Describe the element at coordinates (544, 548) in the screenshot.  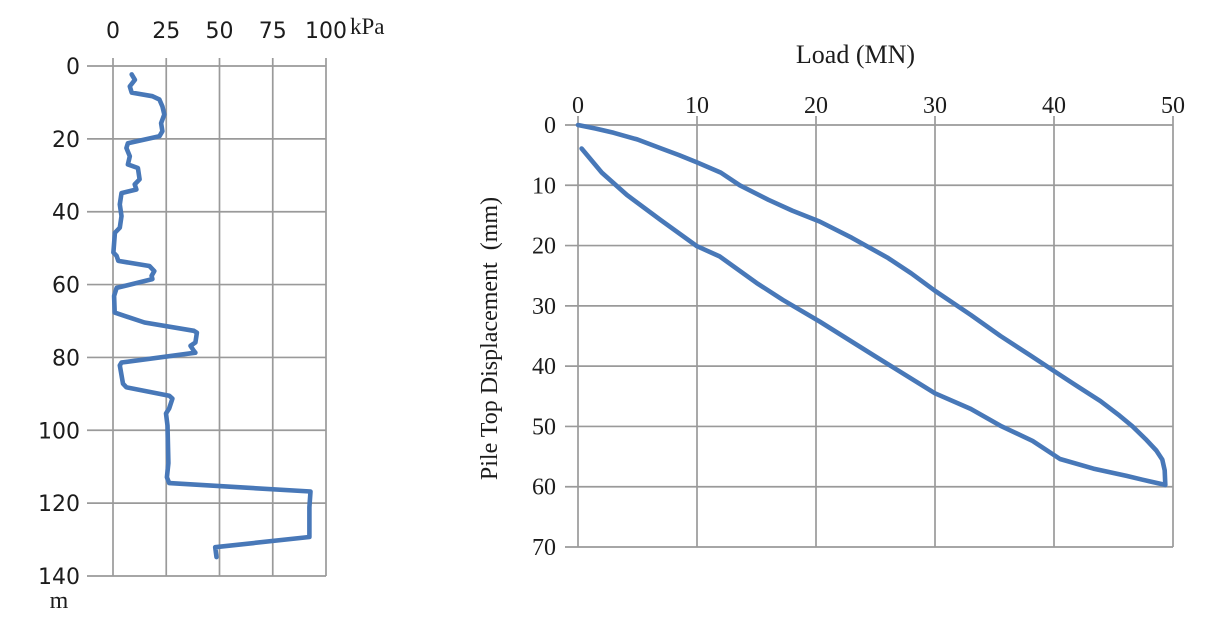
I see `y-tick-label: 70` at that location.